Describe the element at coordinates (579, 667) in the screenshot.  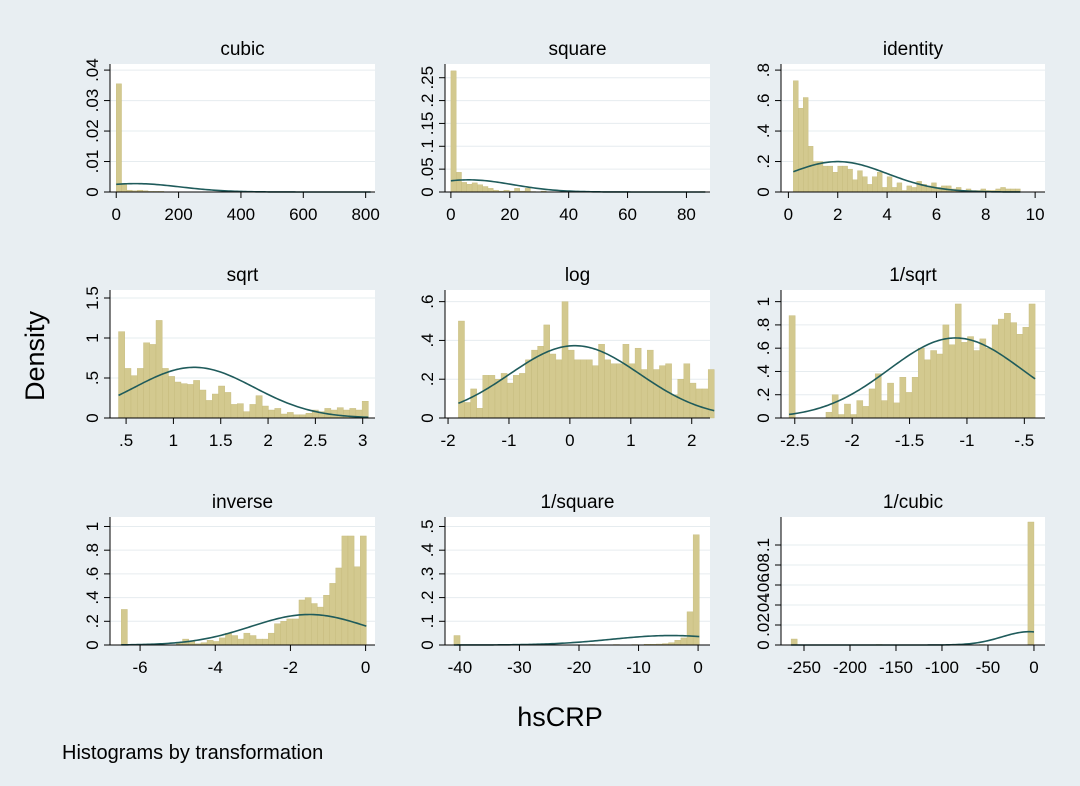
I see `x-tick-label: -20` at that location.